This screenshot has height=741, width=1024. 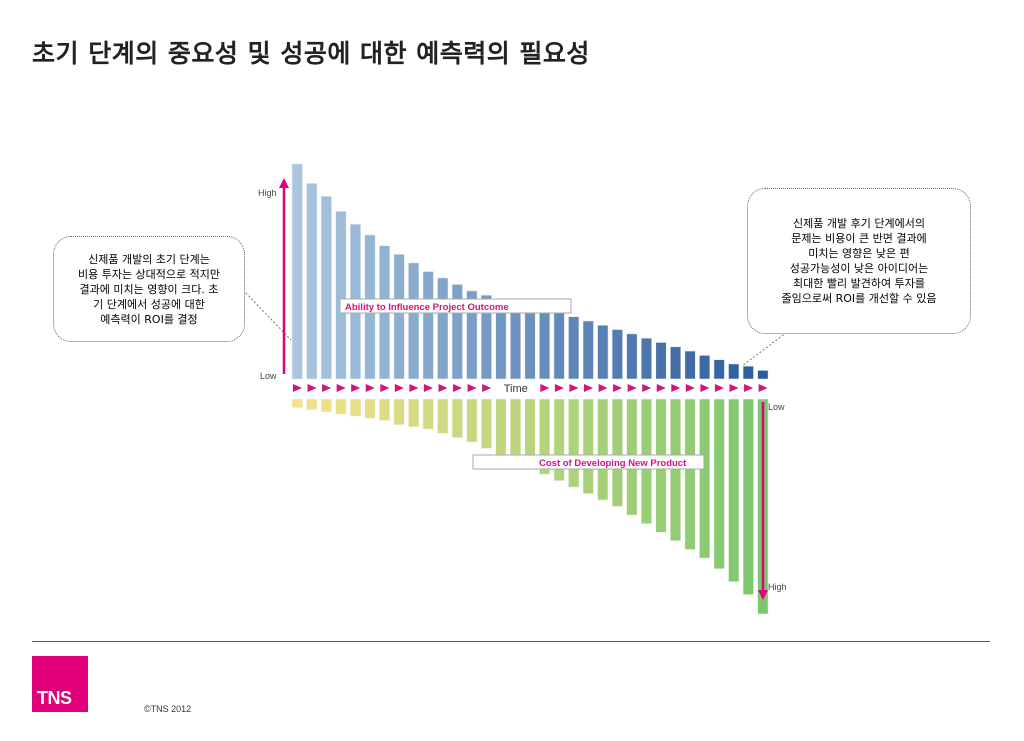 I want to click on influence-label-box, so click(x=455, y=306).